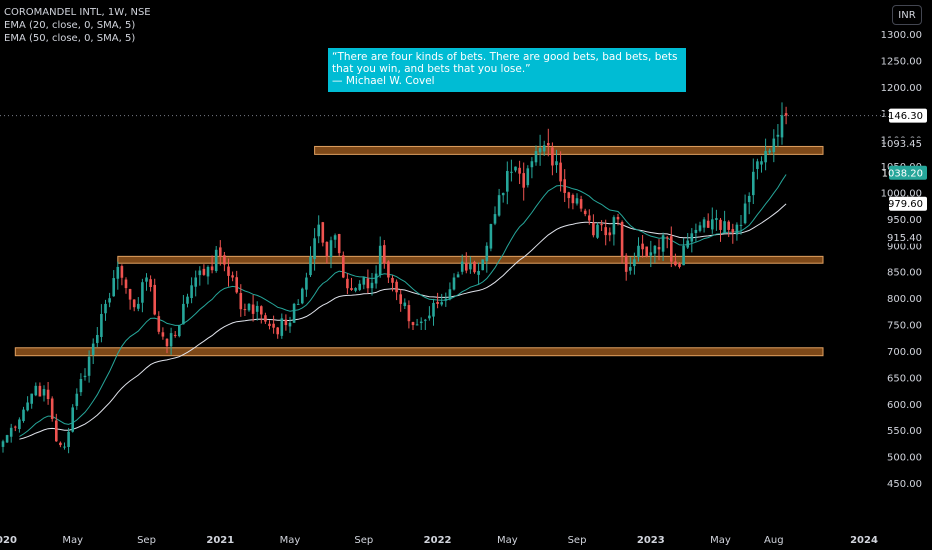 This screenshot has width=932, height=550. What do you see at coordinates (908, 237) in the screenshot?
I see `price-label-mask` at bounding box center [908, 237].